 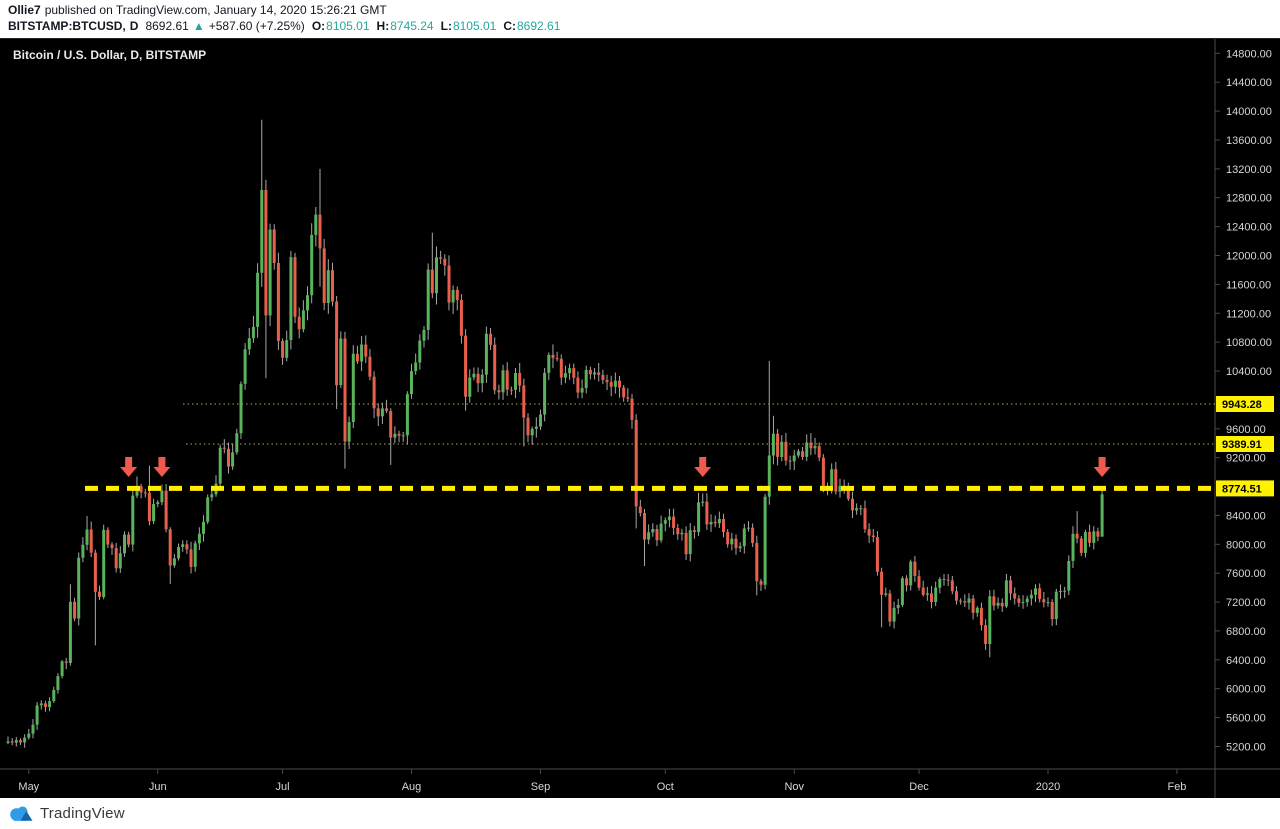 What do you see at coordinates (446, 26) in the screenshot?
I see `low-label: L:` at bounding box center [446, 26].